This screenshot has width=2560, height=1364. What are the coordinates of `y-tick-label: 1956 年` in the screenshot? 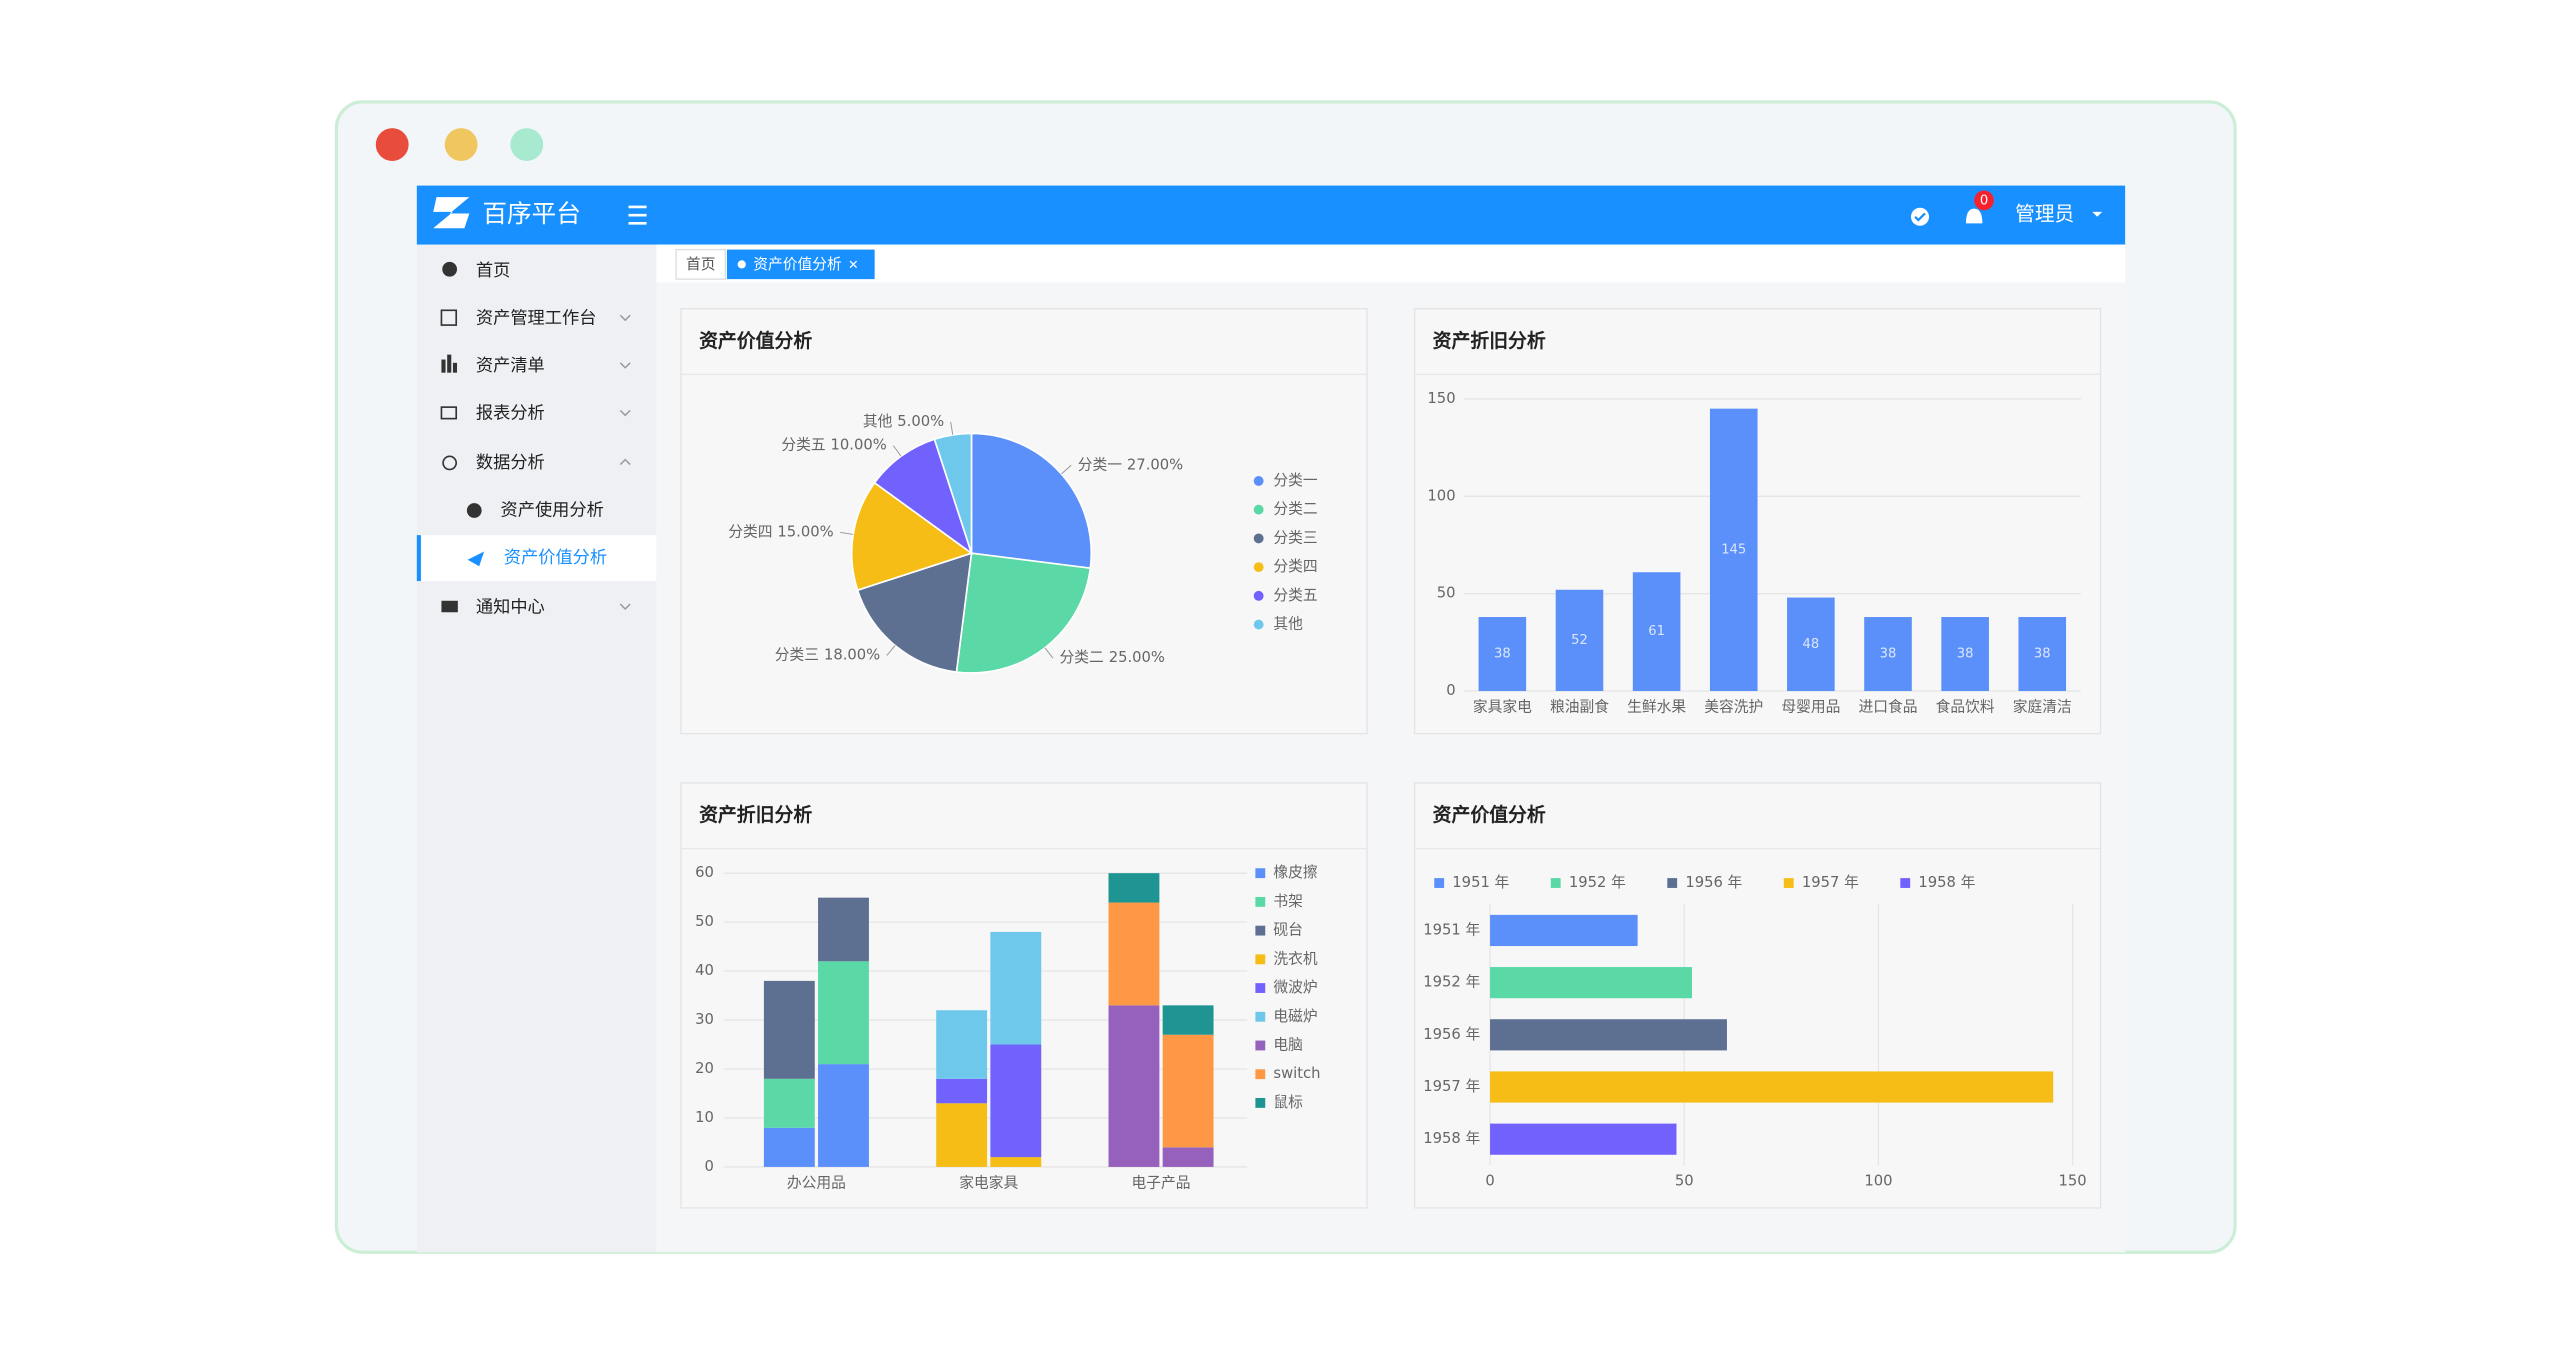 It's located at (1451, 1034).